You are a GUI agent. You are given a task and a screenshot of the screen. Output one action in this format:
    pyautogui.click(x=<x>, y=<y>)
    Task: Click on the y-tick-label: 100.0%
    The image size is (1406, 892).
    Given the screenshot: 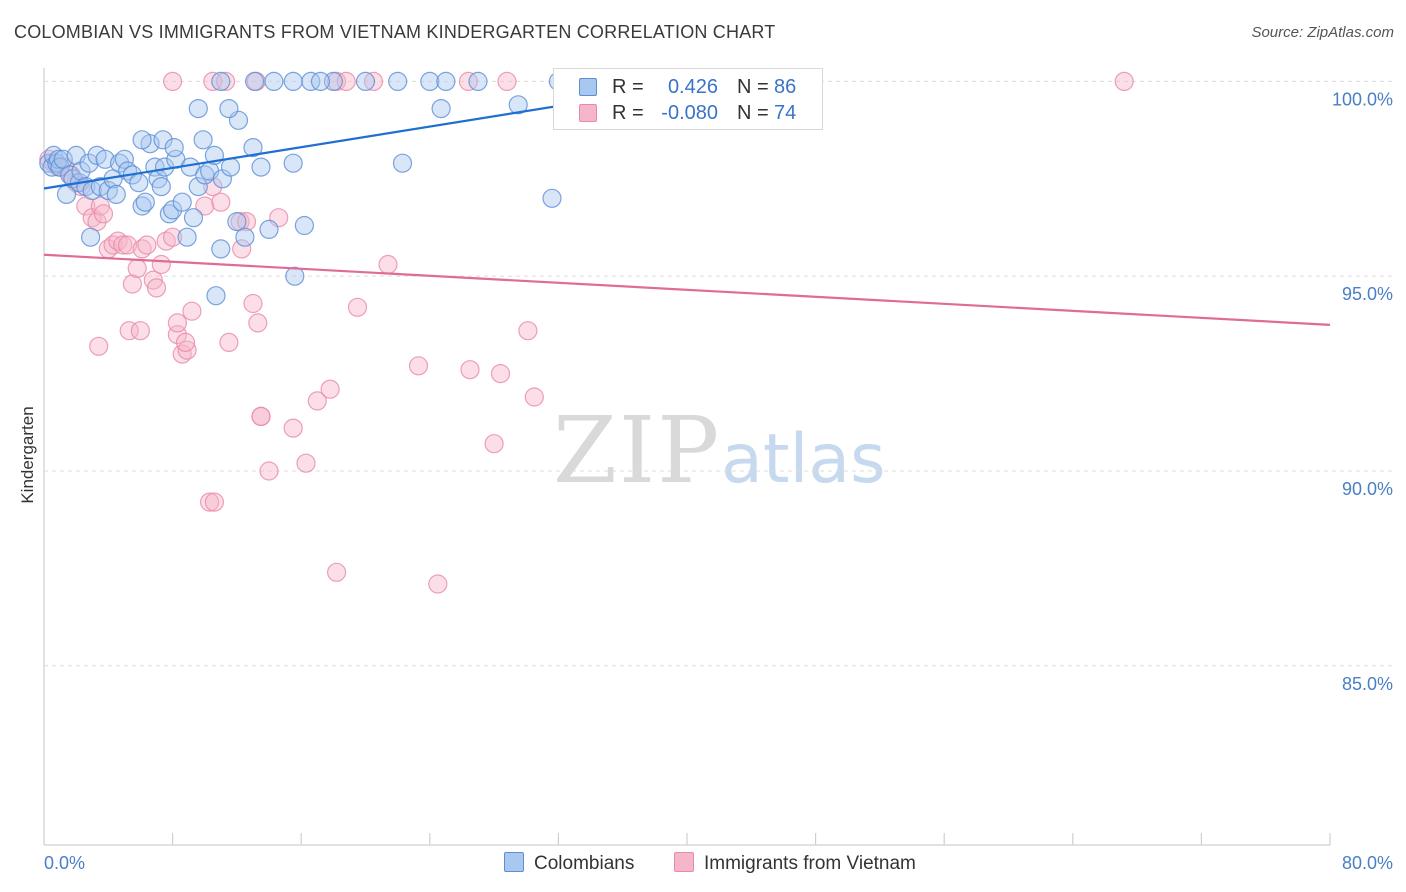 What is the action you would take?
    pyautogui.click(x=1362, y=99)
    